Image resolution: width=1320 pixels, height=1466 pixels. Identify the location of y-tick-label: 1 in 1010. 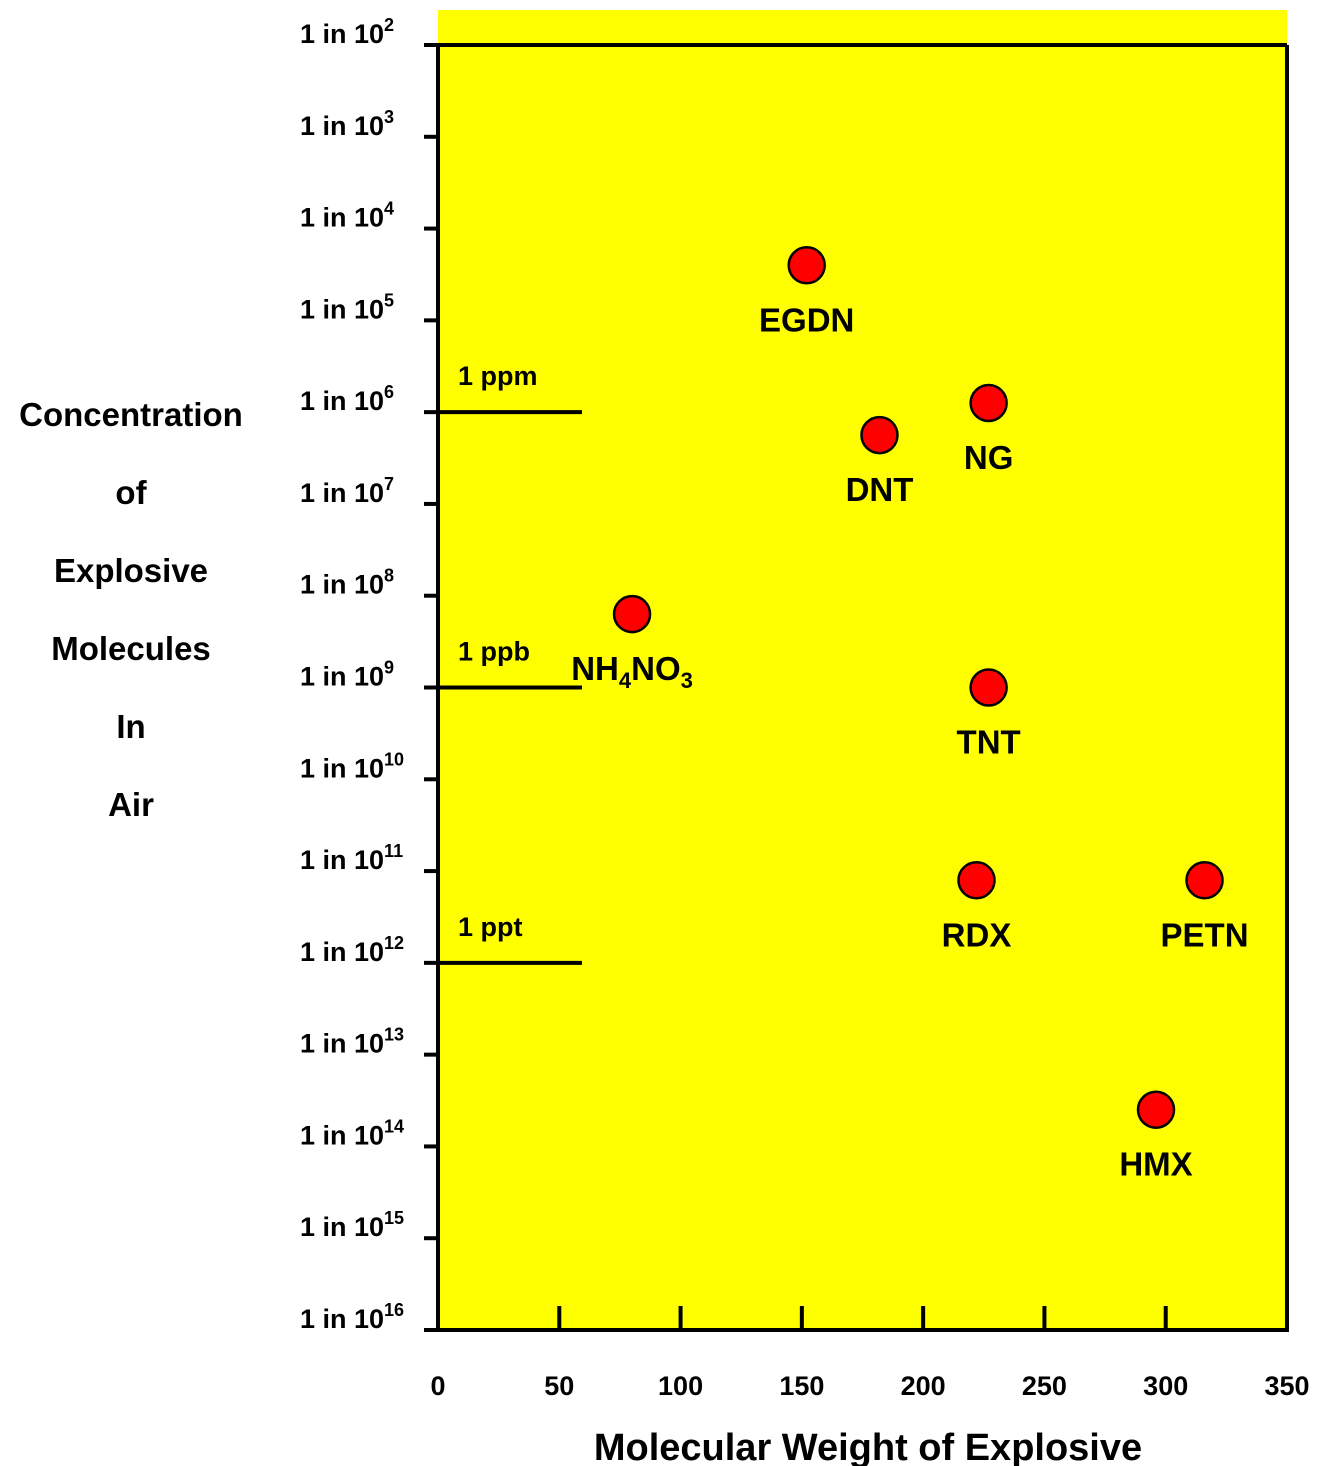
(352, 766).